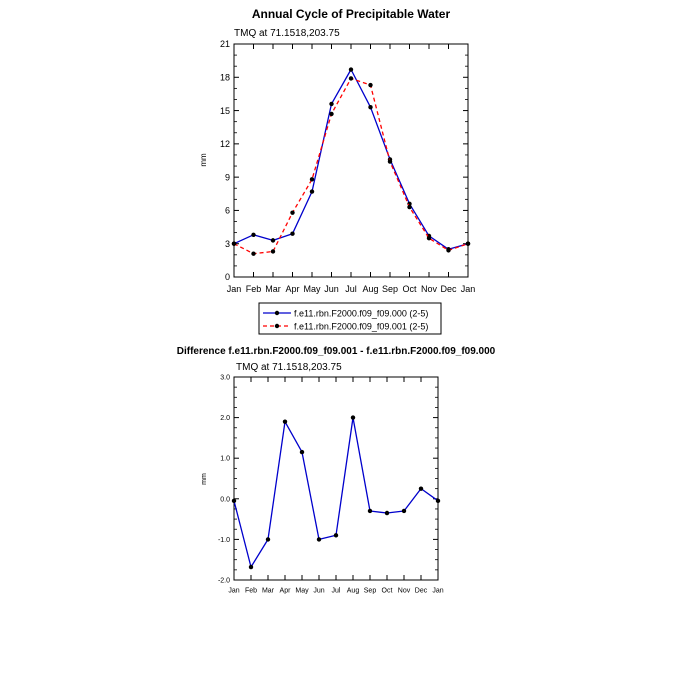 The width and height of the screenshot is (675, 676). What do you see at coordinates (225, 44) in the screenshot?
I see `y-tick-label: 21` at bounding box center [225, 44].